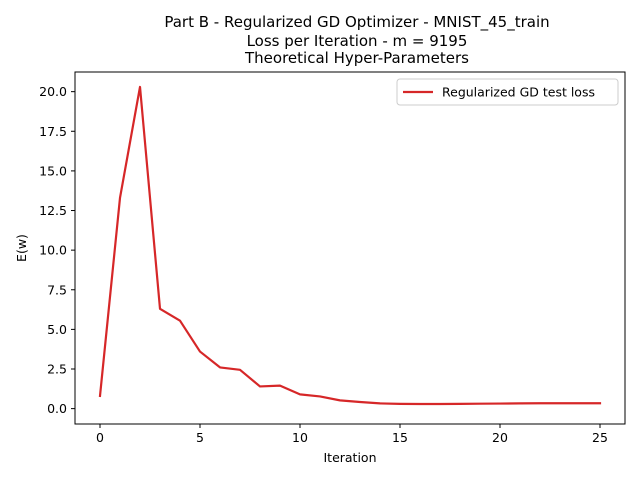 This screenshot has height=480, width=640. I want to click on x-tick-label: 15, so click(400, 437).